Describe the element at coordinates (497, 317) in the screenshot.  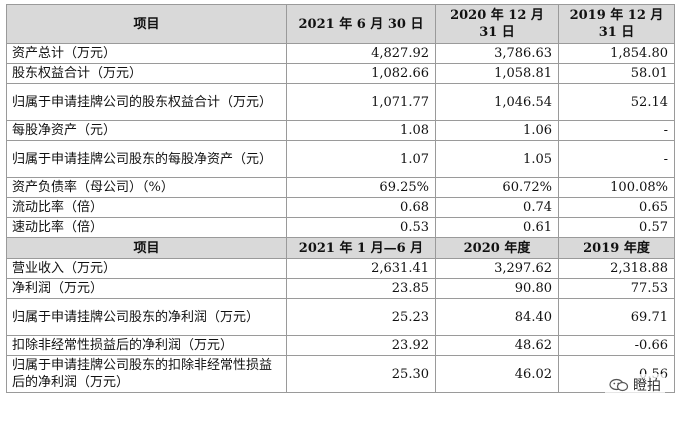
I see `cell-value: 84.40` at that location.